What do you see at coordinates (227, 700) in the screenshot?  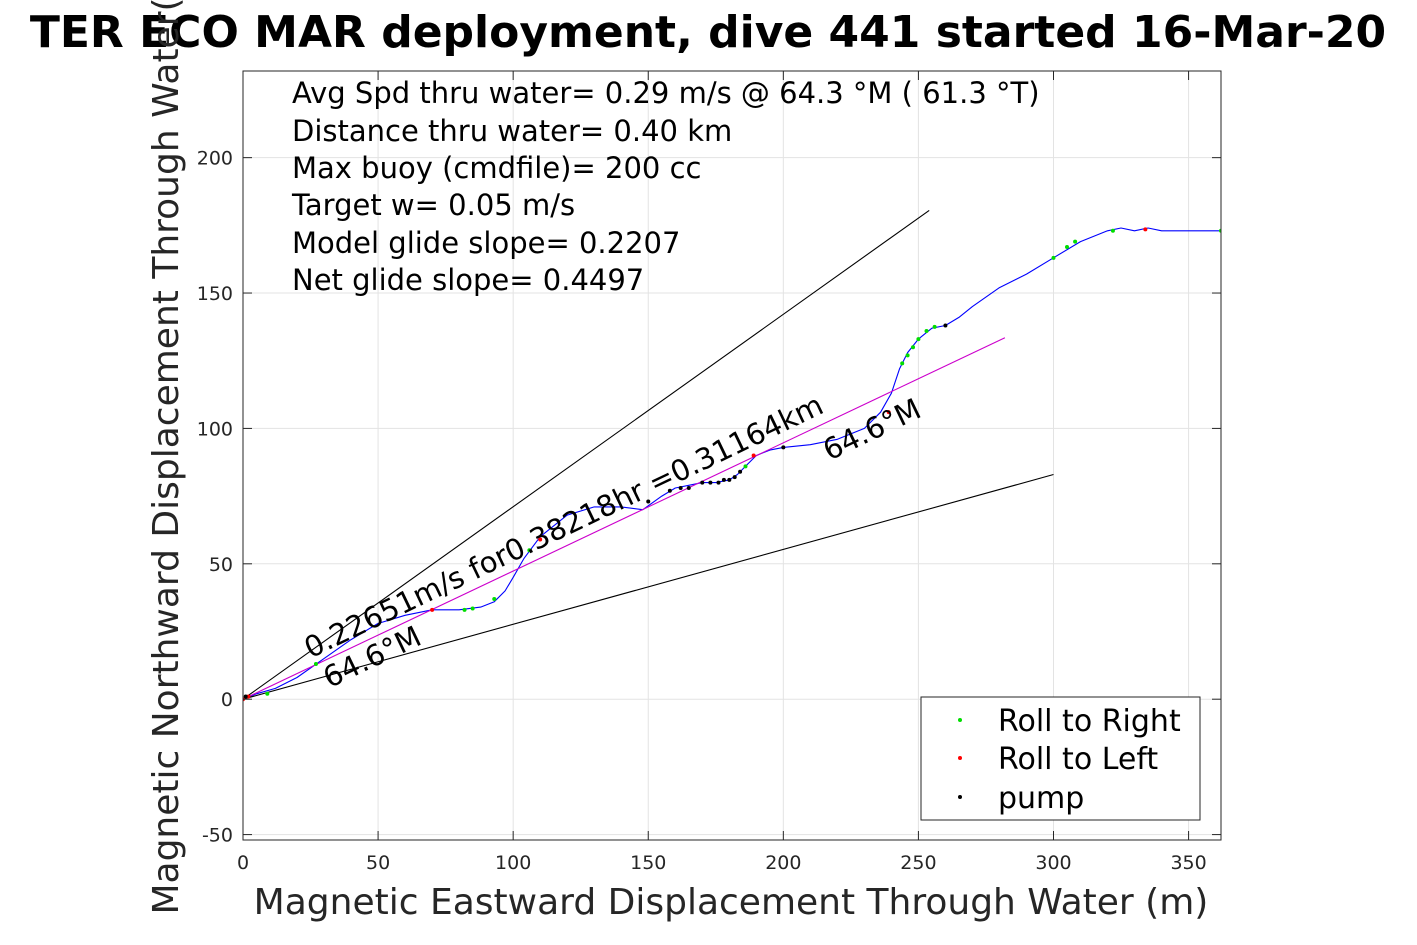 I see `y-tick-label: 0` at bounding box center [227, 700].